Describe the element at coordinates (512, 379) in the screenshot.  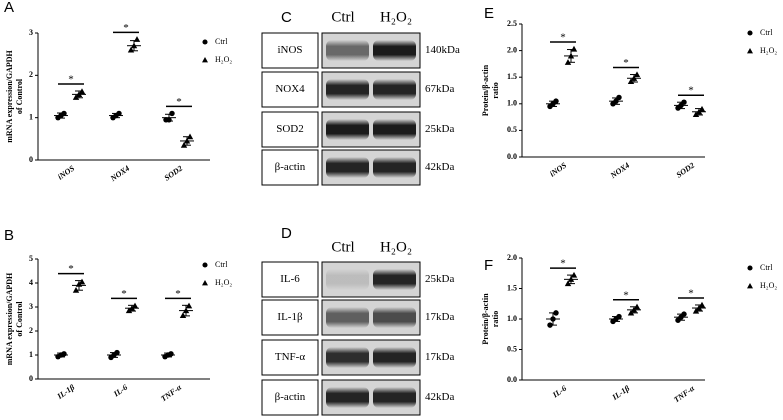
I see `y-tick-label: 0.0` at that location.